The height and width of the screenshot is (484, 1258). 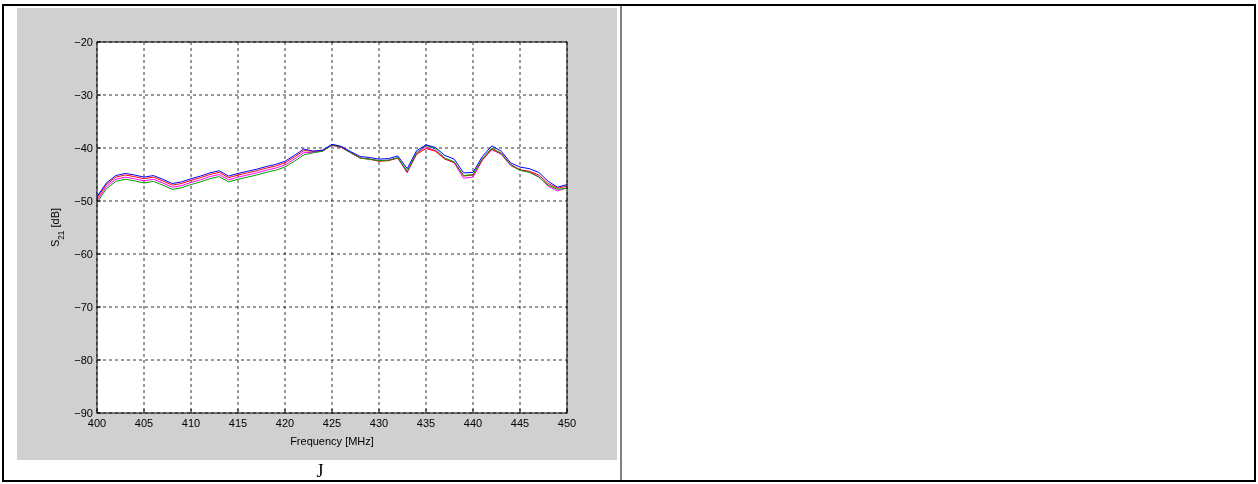 What do you see at coordinates (83, 360) in the screenshot?
I see `y-tick-label: −80` at bounding box center [83, 360].